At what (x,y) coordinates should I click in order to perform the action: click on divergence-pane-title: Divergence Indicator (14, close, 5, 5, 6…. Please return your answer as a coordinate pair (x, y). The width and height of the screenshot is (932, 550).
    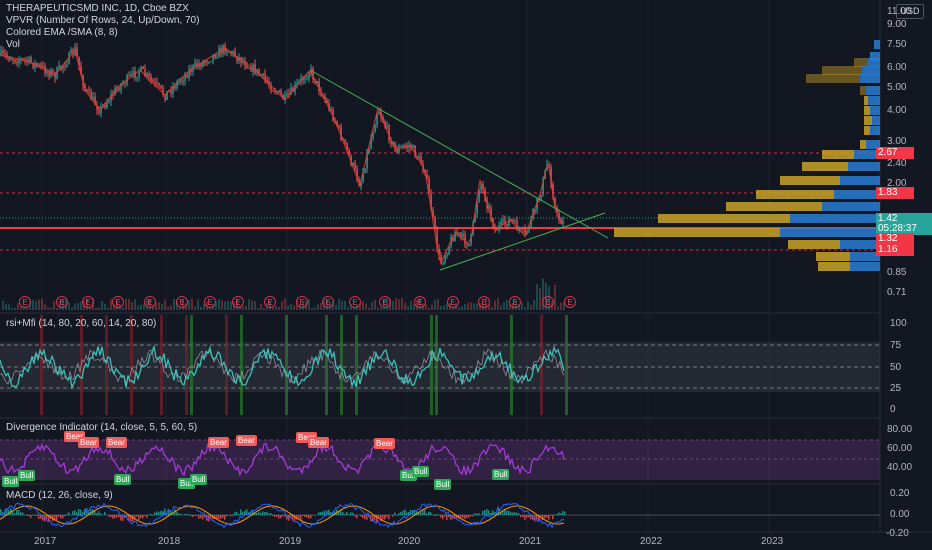
    Looking at the image, I should click on (102, 427).